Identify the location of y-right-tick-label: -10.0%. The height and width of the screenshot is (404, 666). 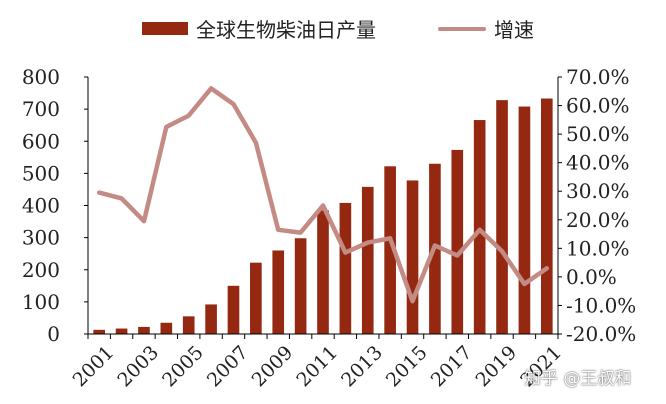
(601, 305).